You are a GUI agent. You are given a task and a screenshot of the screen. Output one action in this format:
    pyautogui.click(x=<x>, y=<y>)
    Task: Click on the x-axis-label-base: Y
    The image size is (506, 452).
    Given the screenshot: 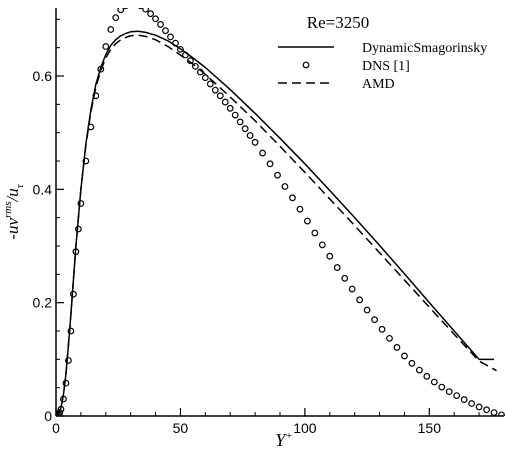 What is the action you would take?
    pyautogui.click(x=281, y=440)
    